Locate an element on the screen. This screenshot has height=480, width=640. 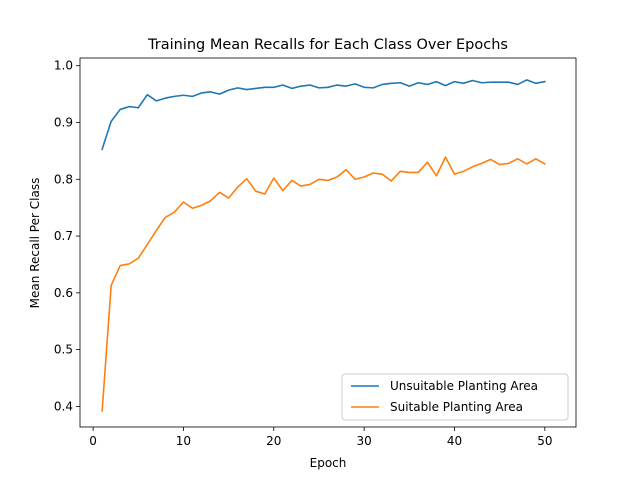
legend-label-unsuitable: Unsuitable Planting Area is located at coordinates (464, 386).